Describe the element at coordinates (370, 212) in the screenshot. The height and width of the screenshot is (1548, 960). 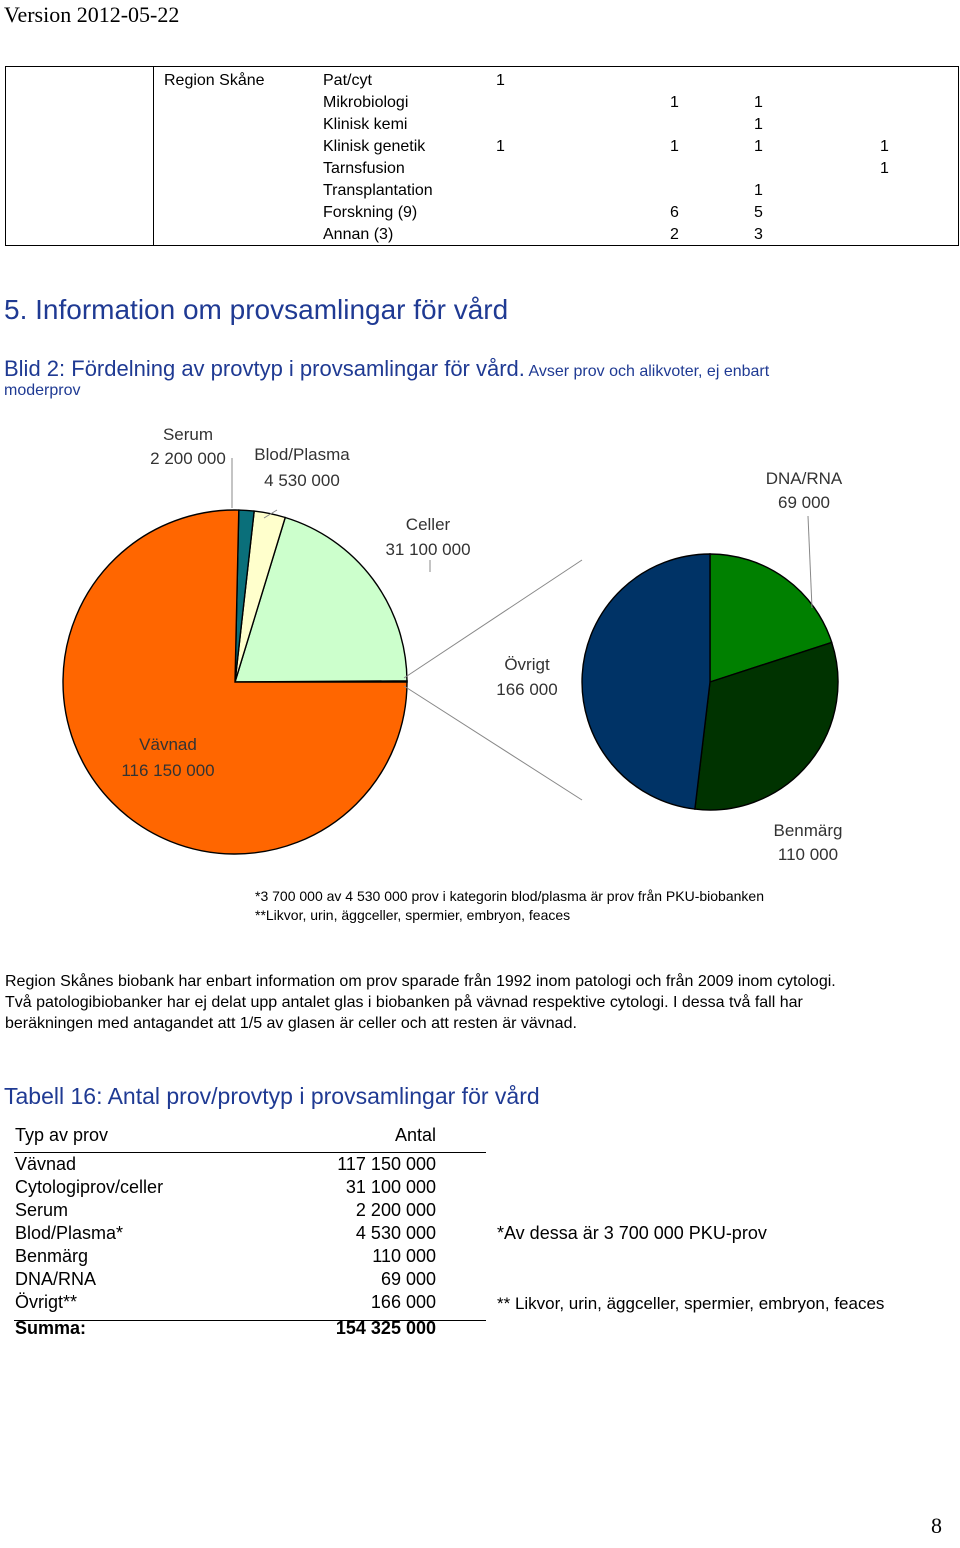
I see `table-row-label: Forskning (9)` at that location.